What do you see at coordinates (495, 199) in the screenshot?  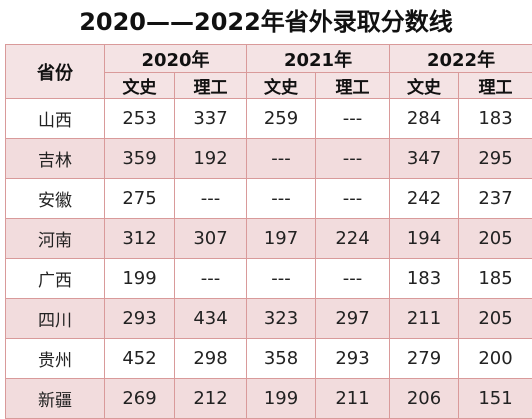 I see `score-cell: 237` at bounding box center [495, 199].